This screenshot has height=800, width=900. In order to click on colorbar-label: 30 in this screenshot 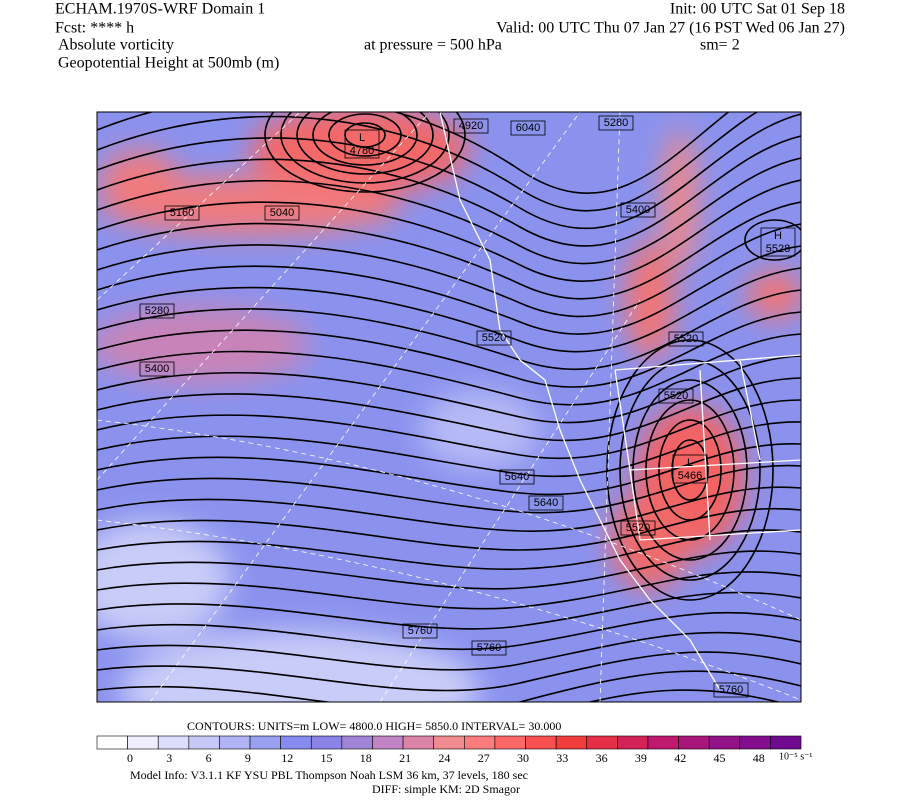, I will do `click(523, 758)`.